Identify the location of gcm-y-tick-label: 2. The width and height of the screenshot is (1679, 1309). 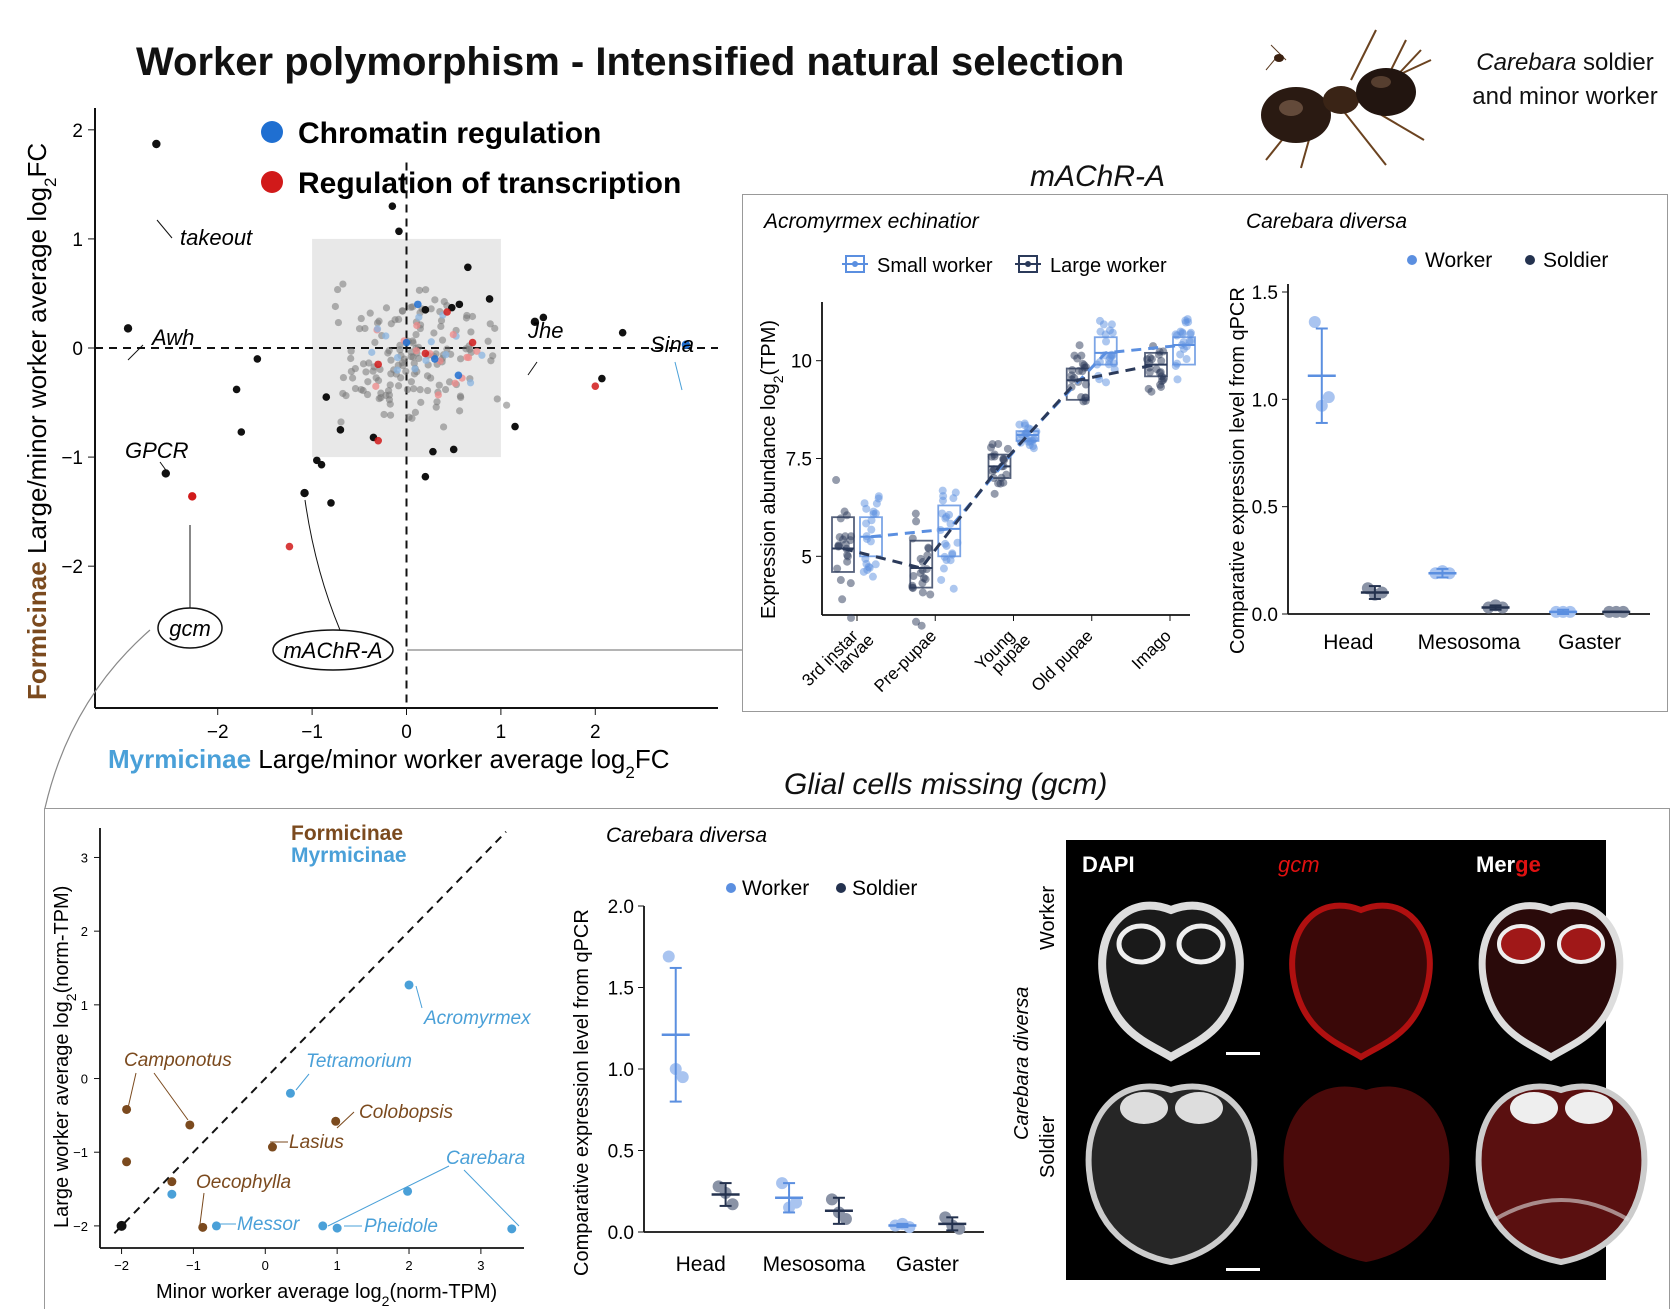
(84, 931).